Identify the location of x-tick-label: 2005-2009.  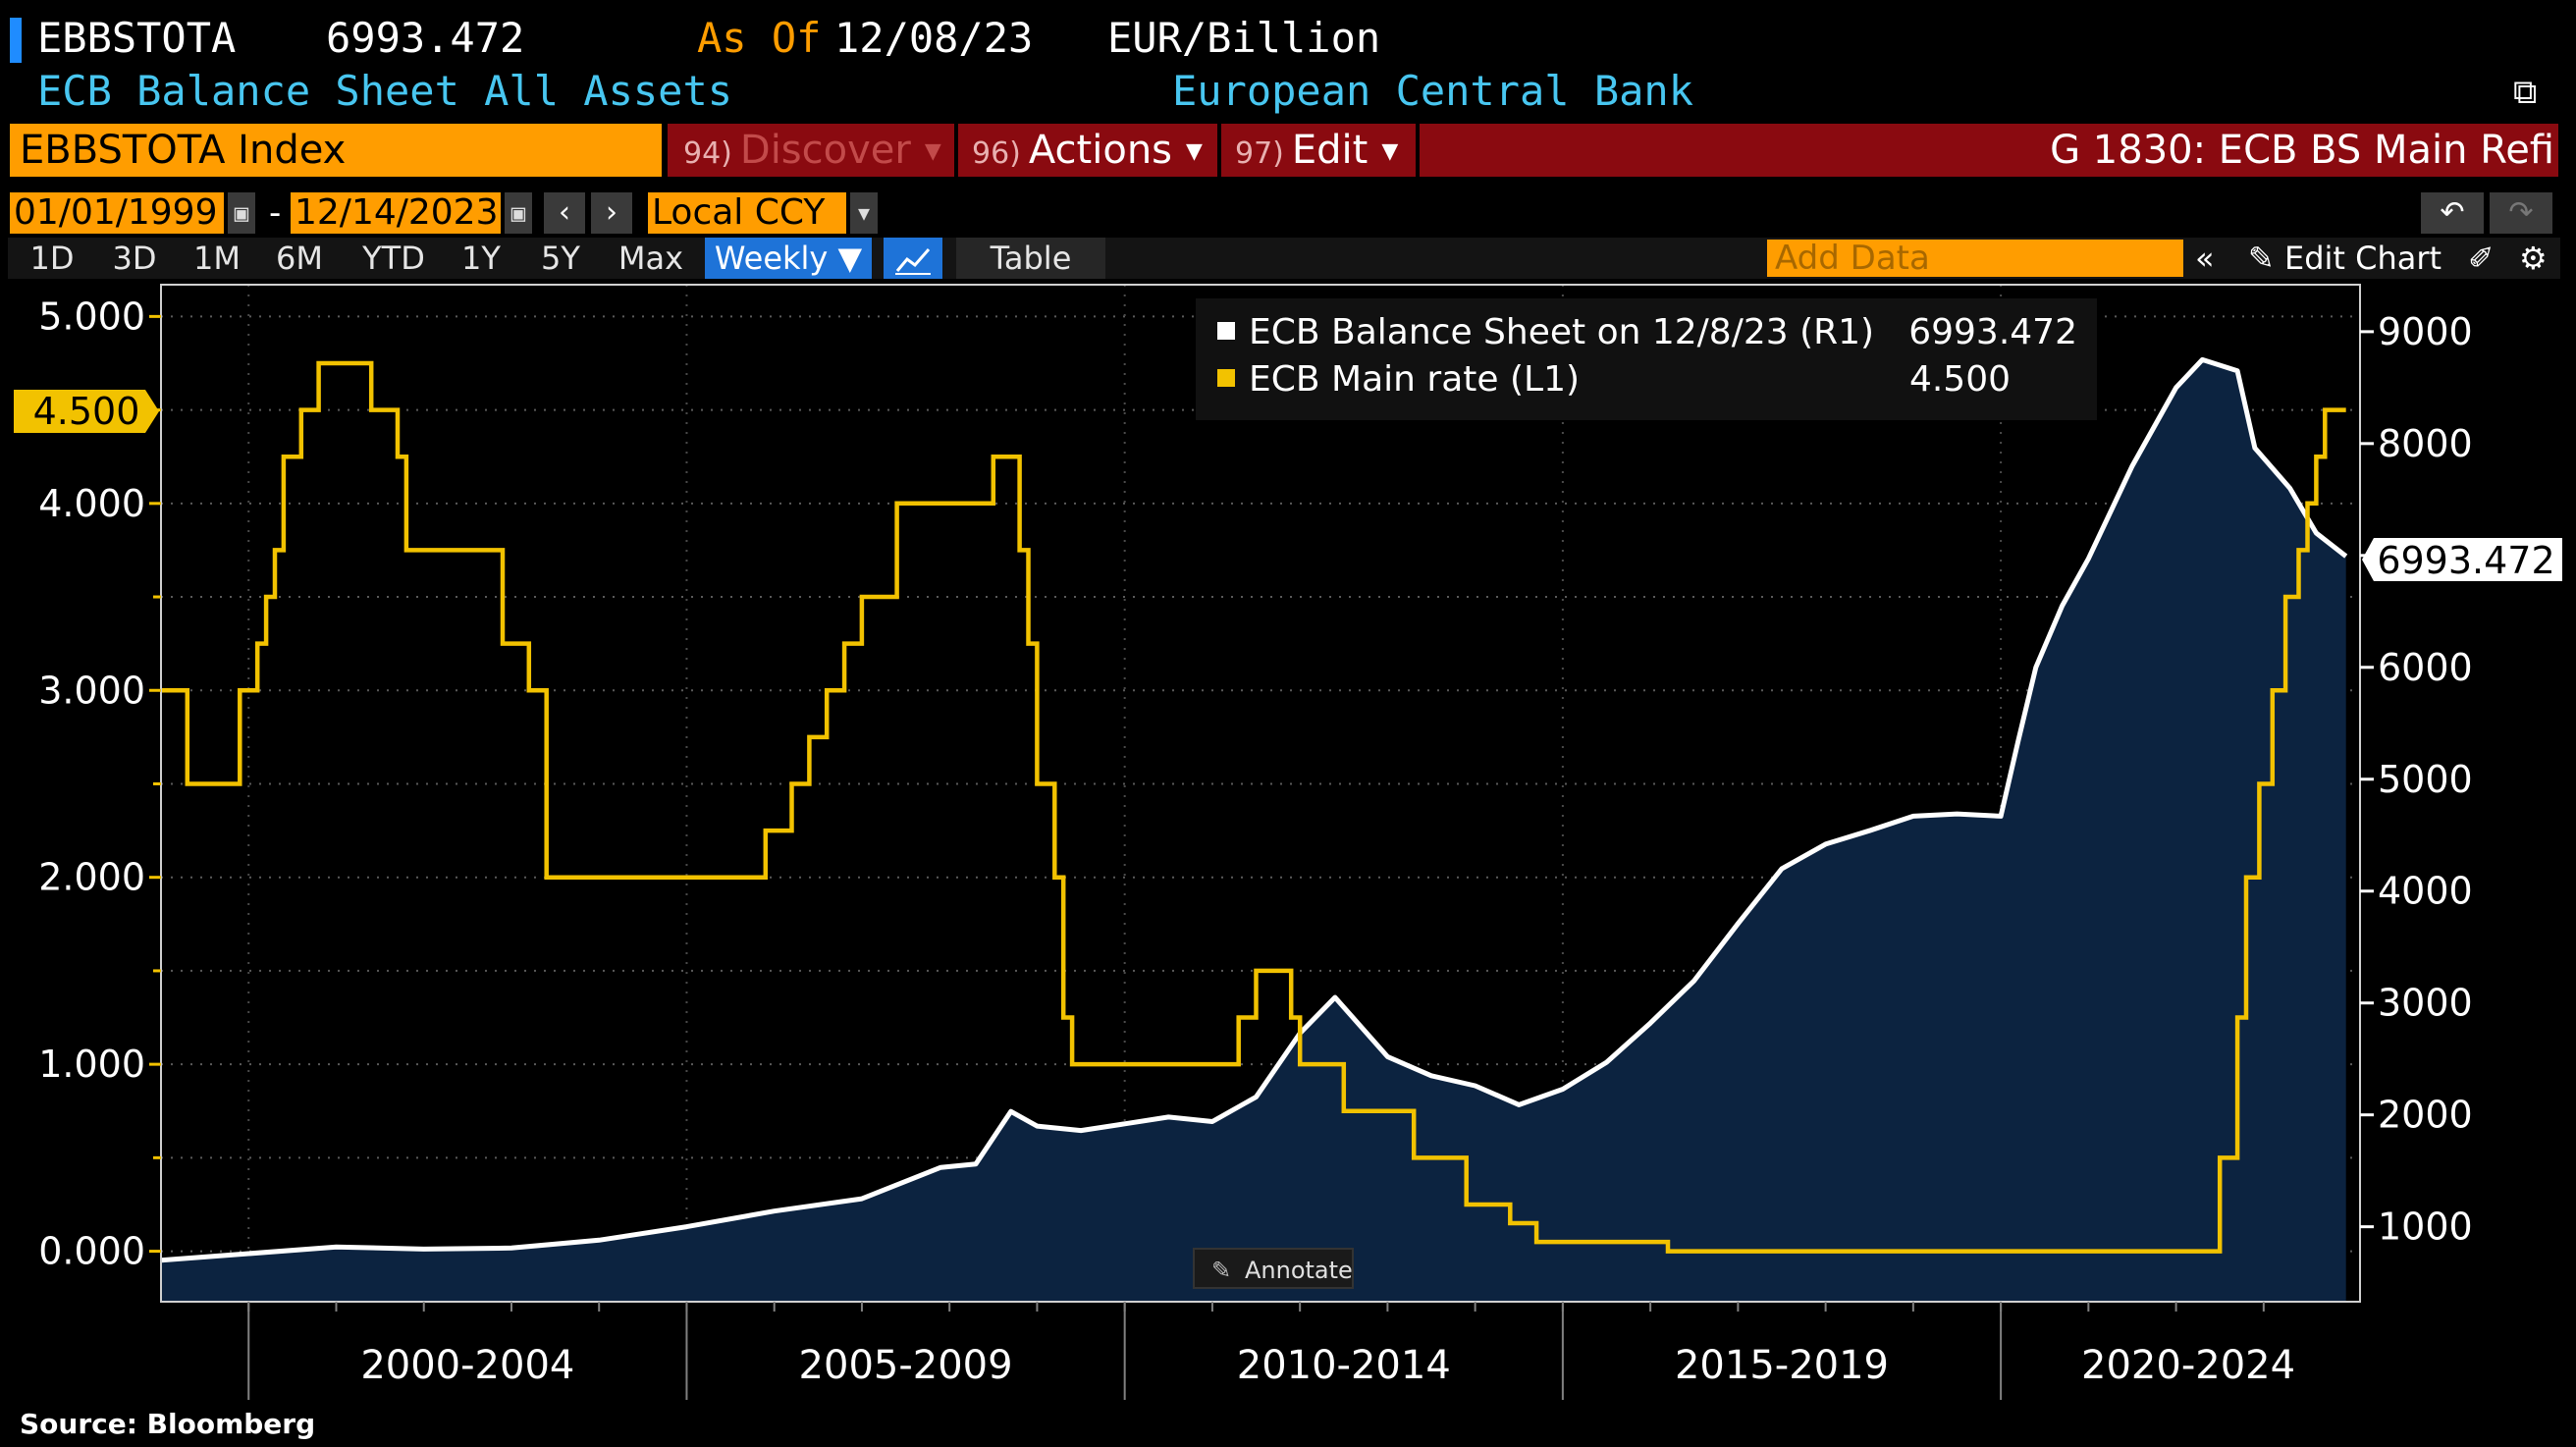
(906, 1365).